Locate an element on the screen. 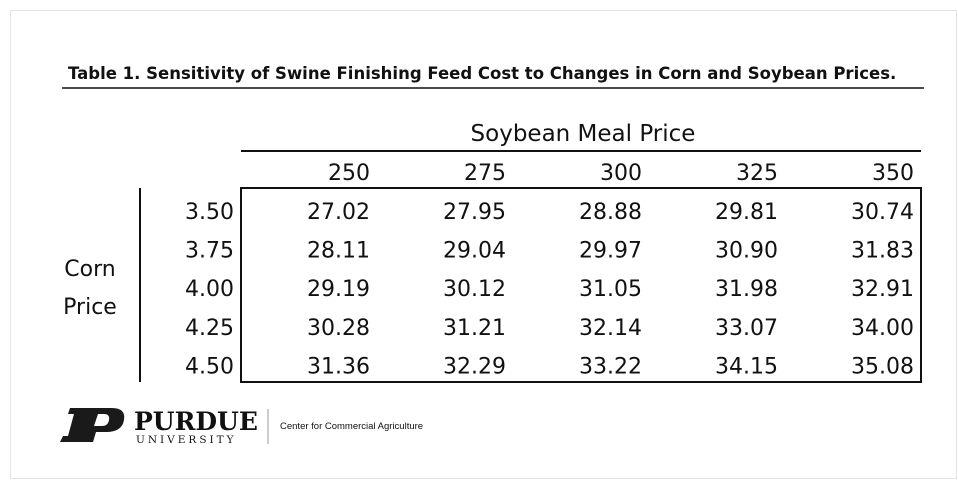 This screenshot has height=483, width=958. row-group: Price is located at coordinates (90, 307).